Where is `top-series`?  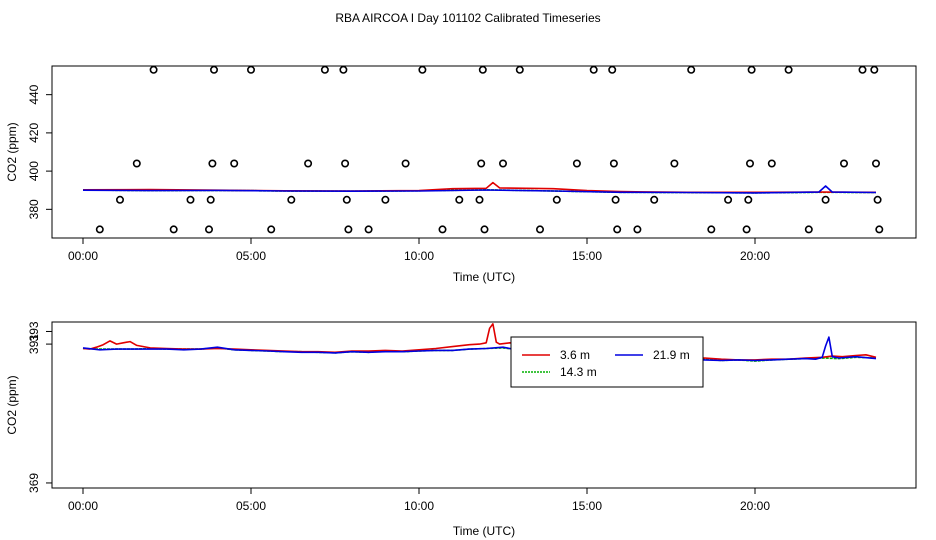 top-series is located at coordinates (479, 187).